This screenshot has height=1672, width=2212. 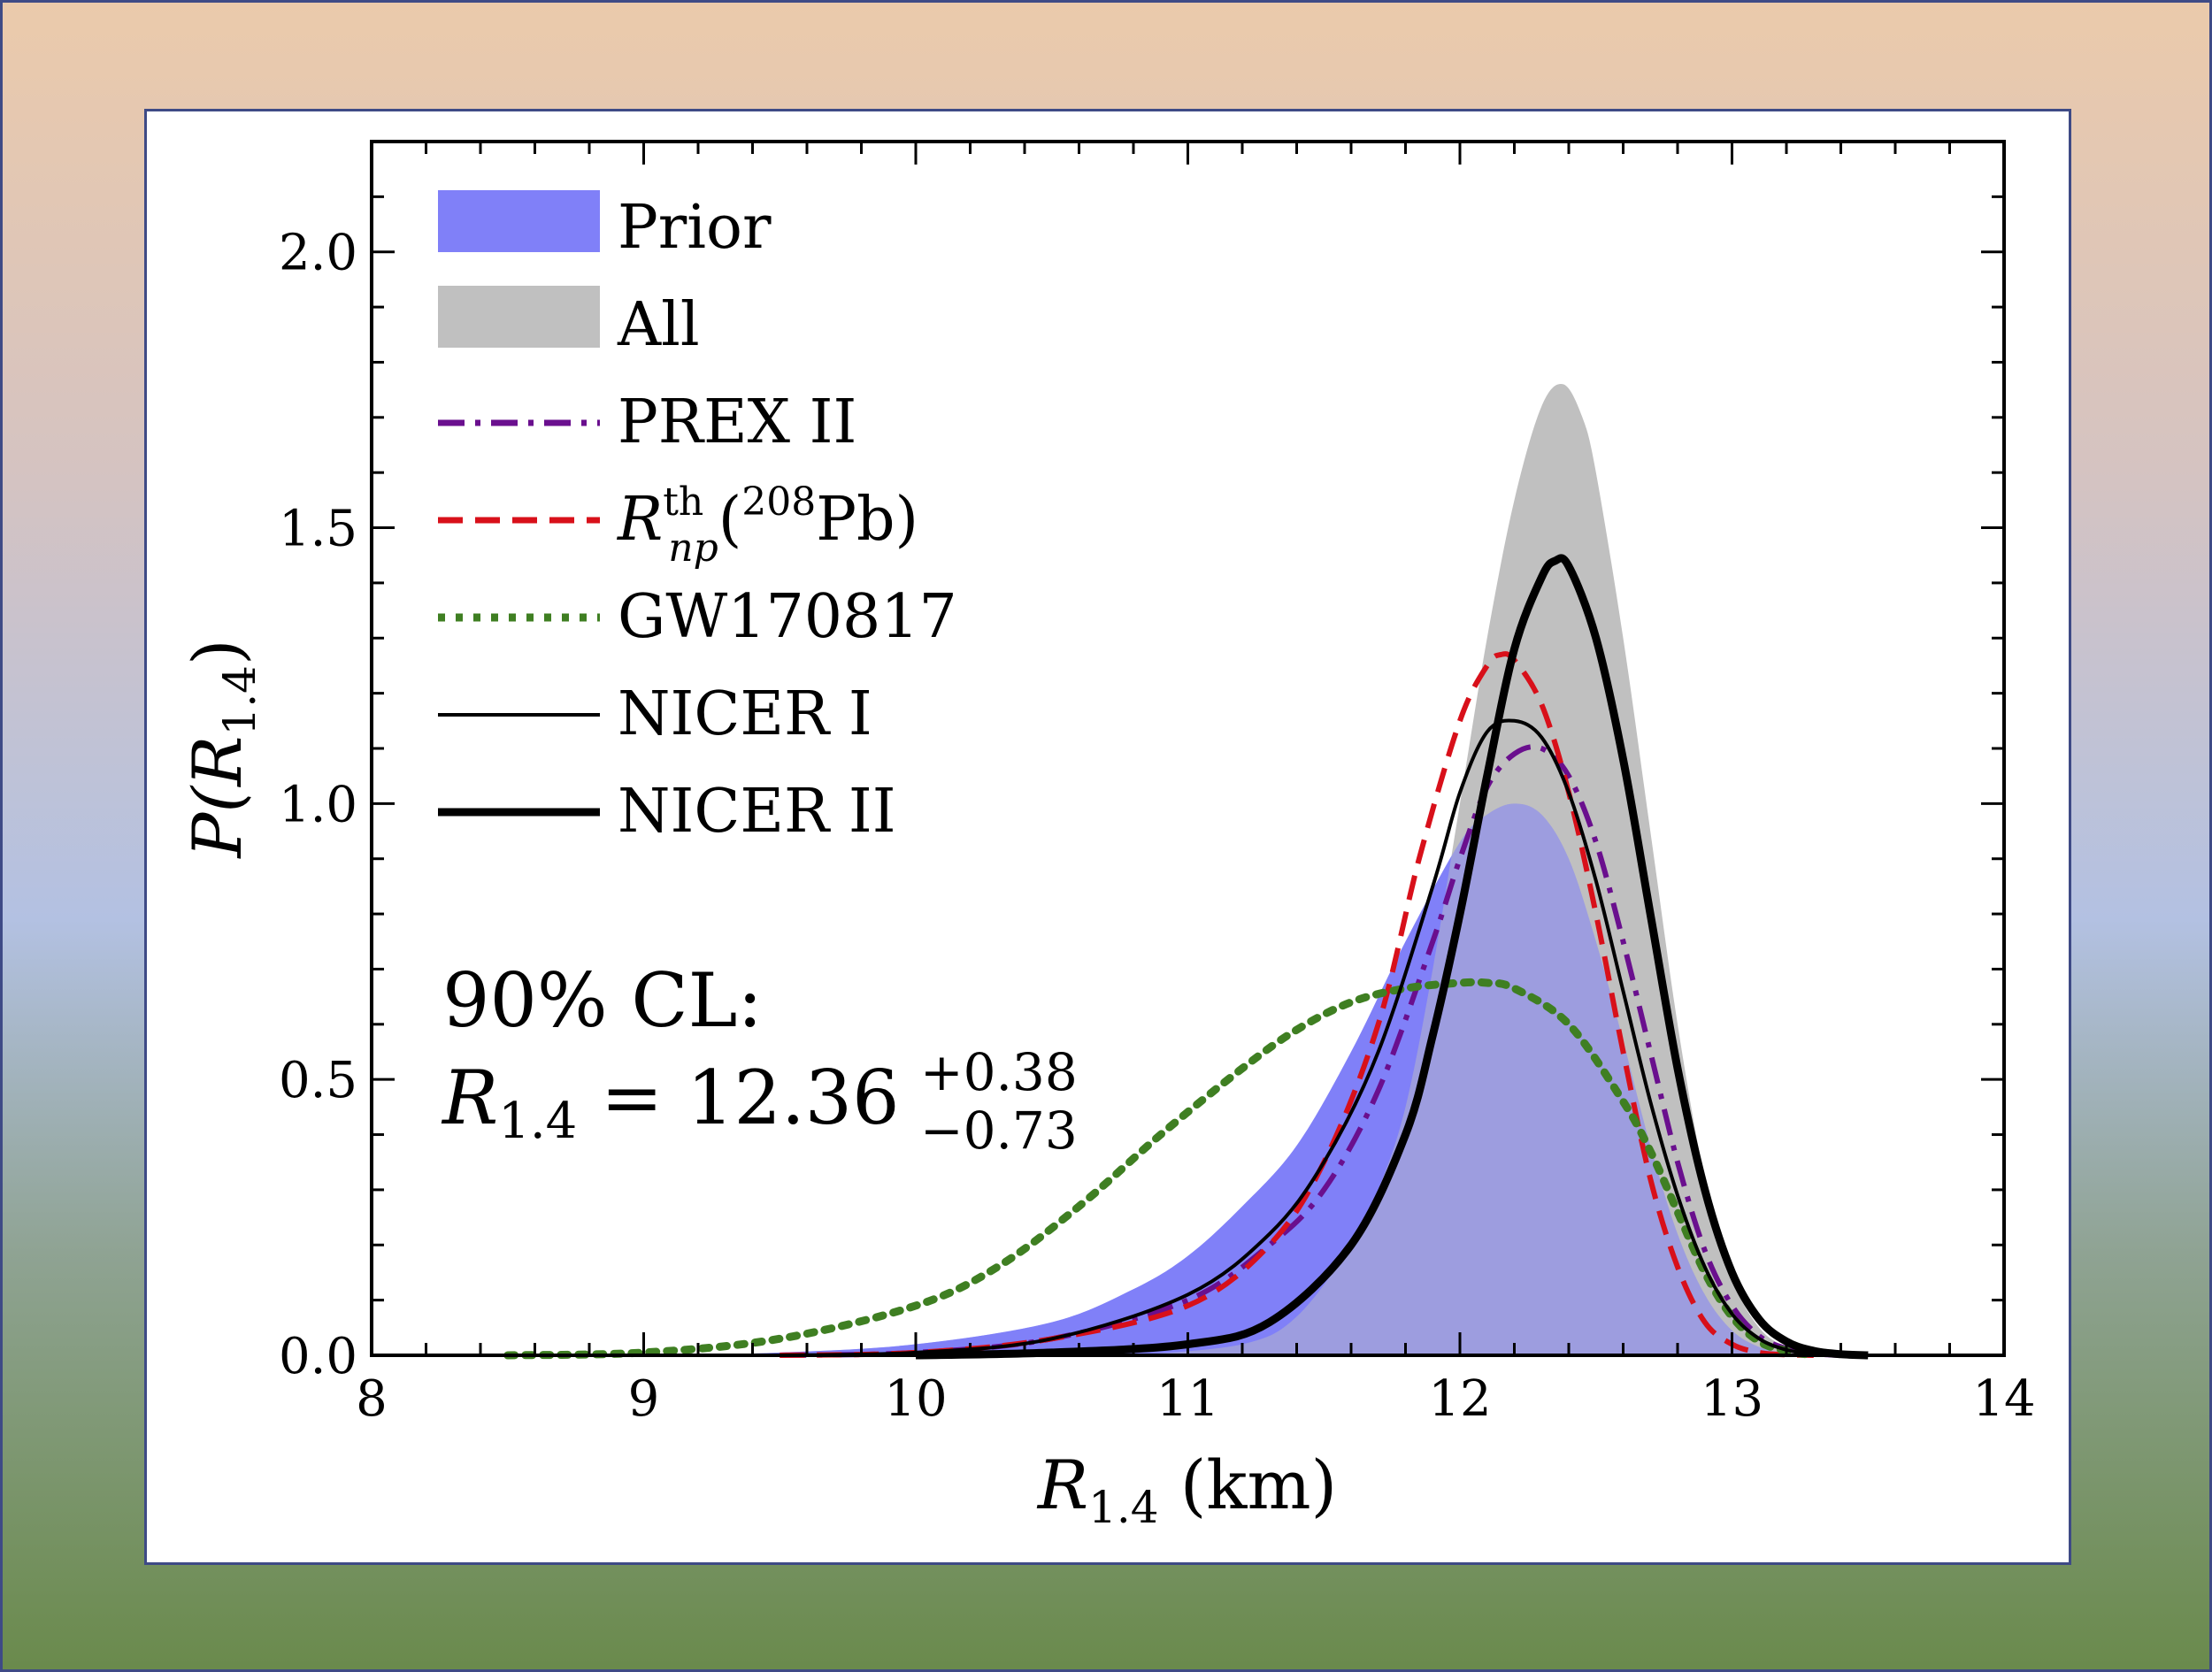 What do you see at coordinates (730, 520) in the screenshot?
I see `legend-label-rnp-paren: (` at bounding box center [730, 520].